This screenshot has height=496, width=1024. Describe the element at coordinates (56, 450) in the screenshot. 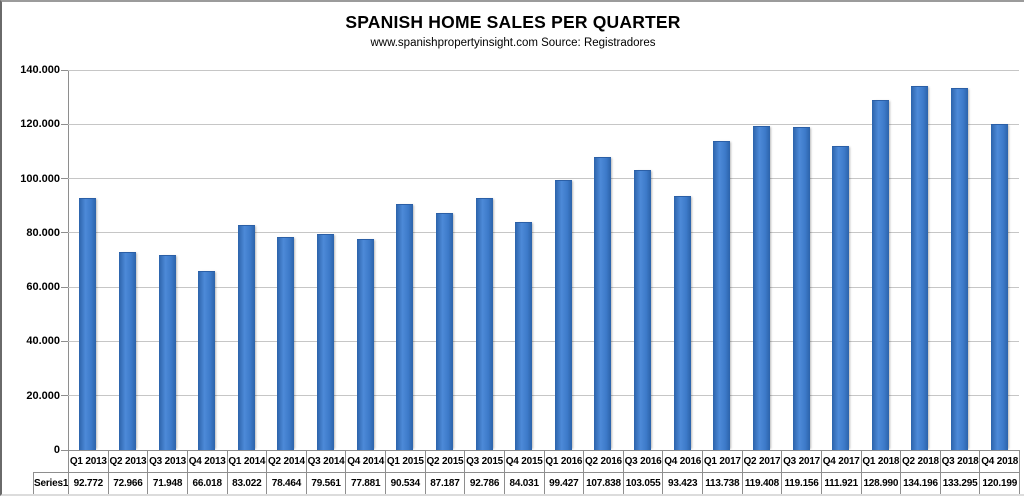

I see `y-axis-label: 0` at that location.